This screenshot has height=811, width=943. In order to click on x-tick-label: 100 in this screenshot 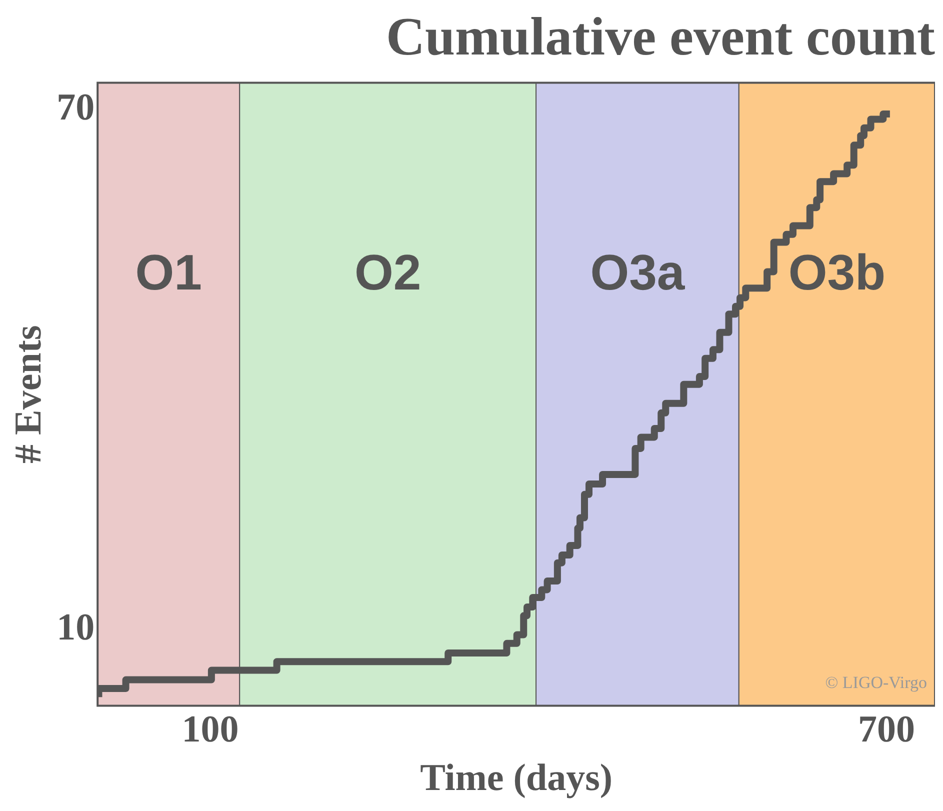, I will do `click(210, 729)`.